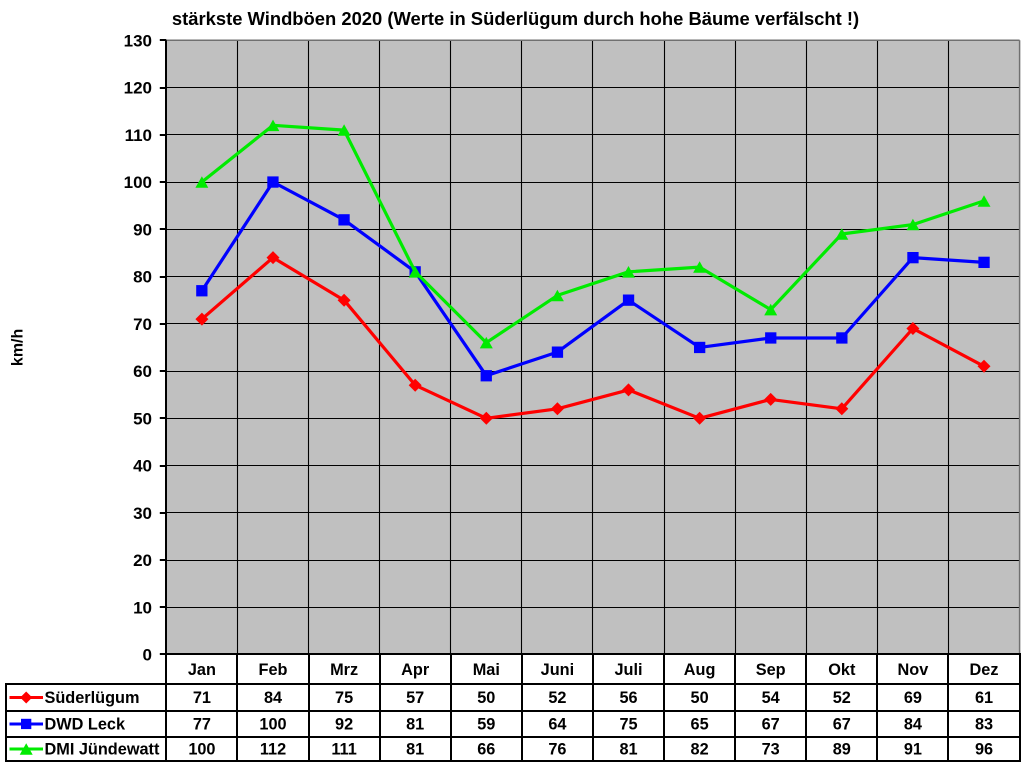 The height and width of the screenshot is (768, 1024). I want to click on svg-text: Mrz, so click(344, 670).